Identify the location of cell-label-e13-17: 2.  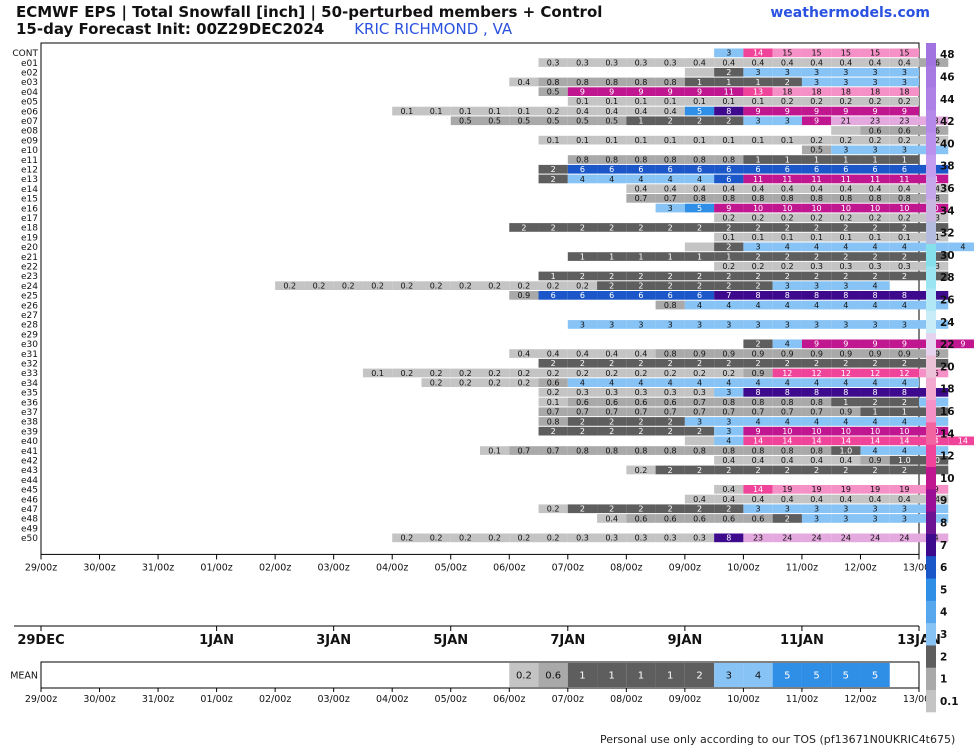
(553, 179).